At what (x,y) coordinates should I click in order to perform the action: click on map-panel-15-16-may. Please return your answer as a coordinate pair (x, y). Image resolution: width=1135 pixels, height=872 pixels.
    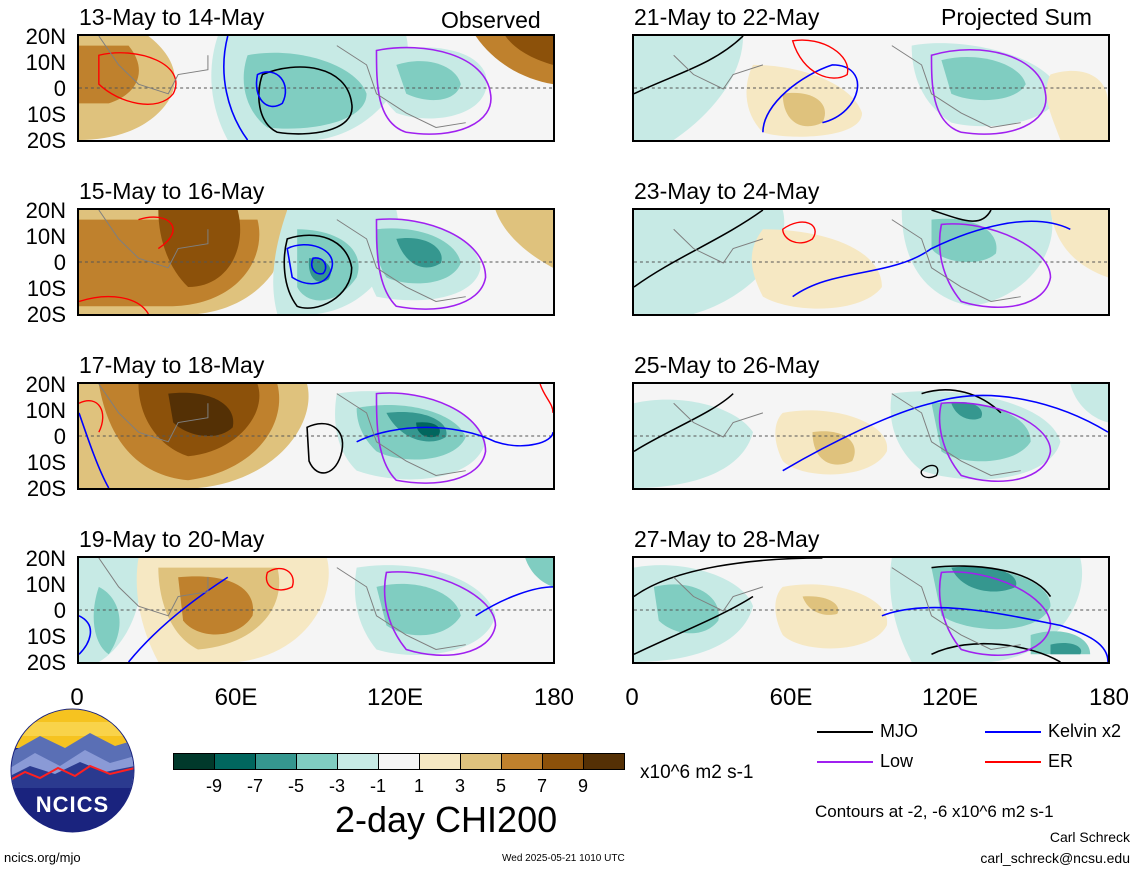
    Looking at the image, I should click on (316, 262).